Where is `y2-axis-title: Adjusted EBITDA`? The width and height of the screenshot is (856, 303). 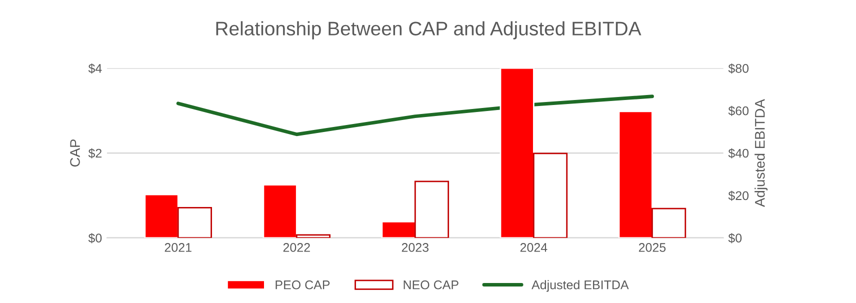
y2-axis-title: Adjusted EBITDA is located at coordinates (761, 153).